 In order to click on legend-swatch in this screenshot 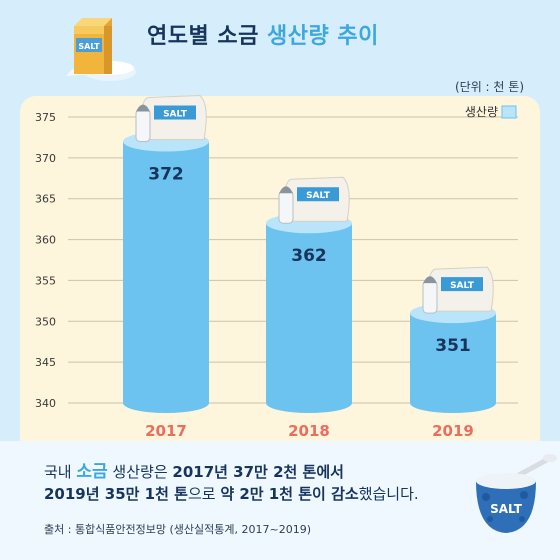, I will do `click(509, 112)`.